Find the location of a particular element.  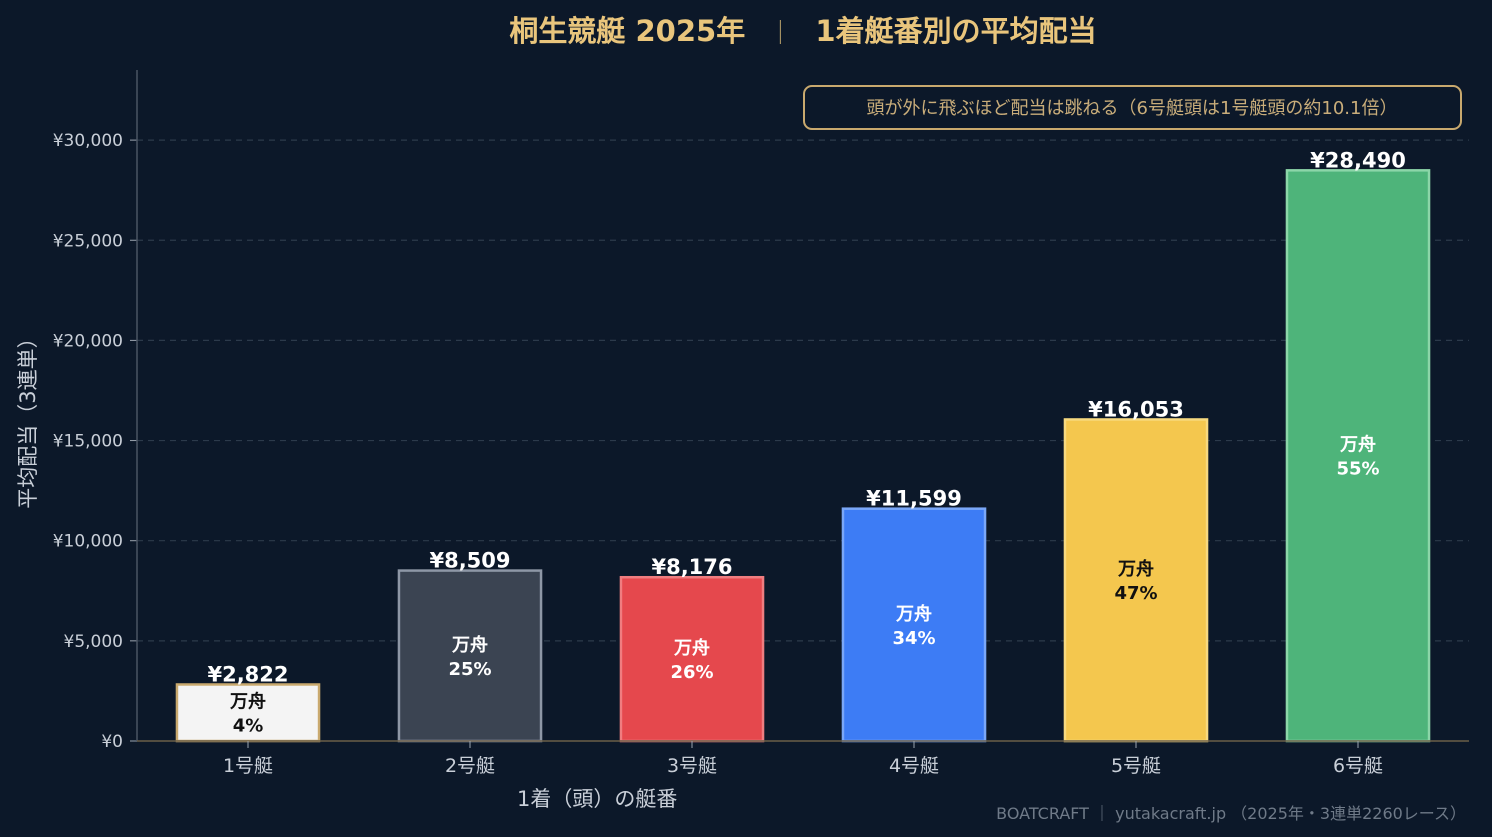

annotation-border is located at coordinates (1132, 107).